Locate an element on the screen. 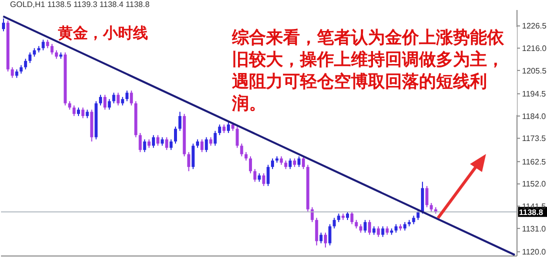 The image size is (547, 262). y-tick-label: 1152.0 is located at coordinates (534, 184).